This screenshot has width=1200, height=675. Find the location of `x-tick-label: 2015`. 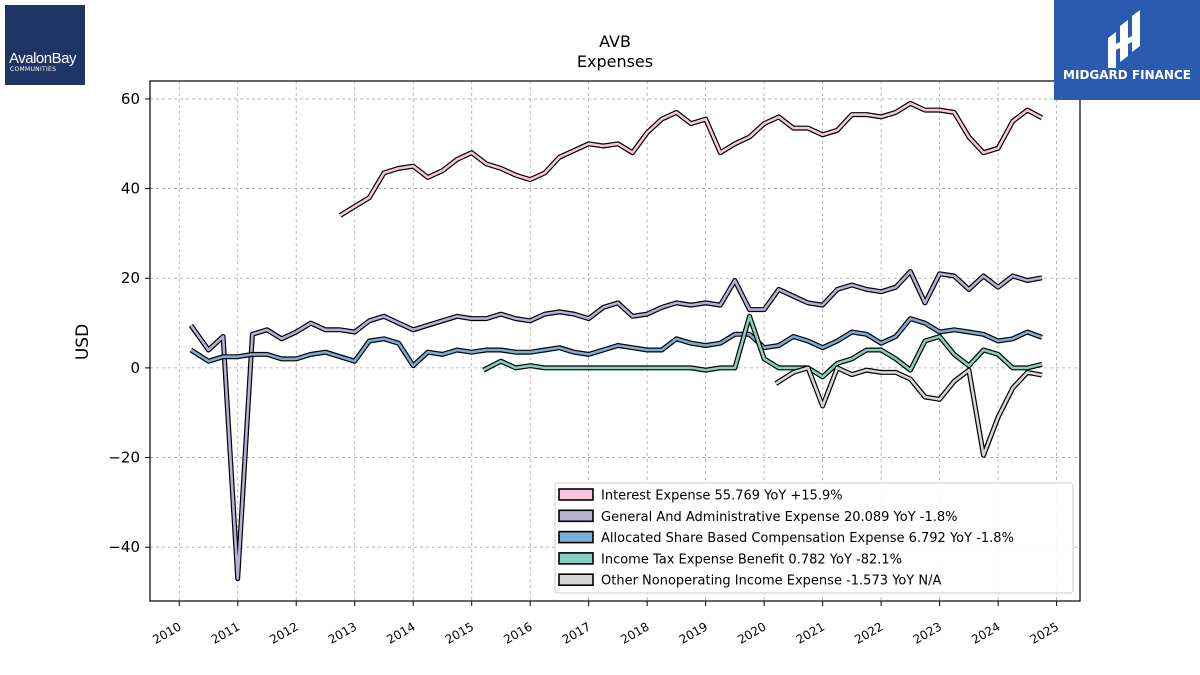

x-tick-label: 2015 is located at coordinates (459, 632).